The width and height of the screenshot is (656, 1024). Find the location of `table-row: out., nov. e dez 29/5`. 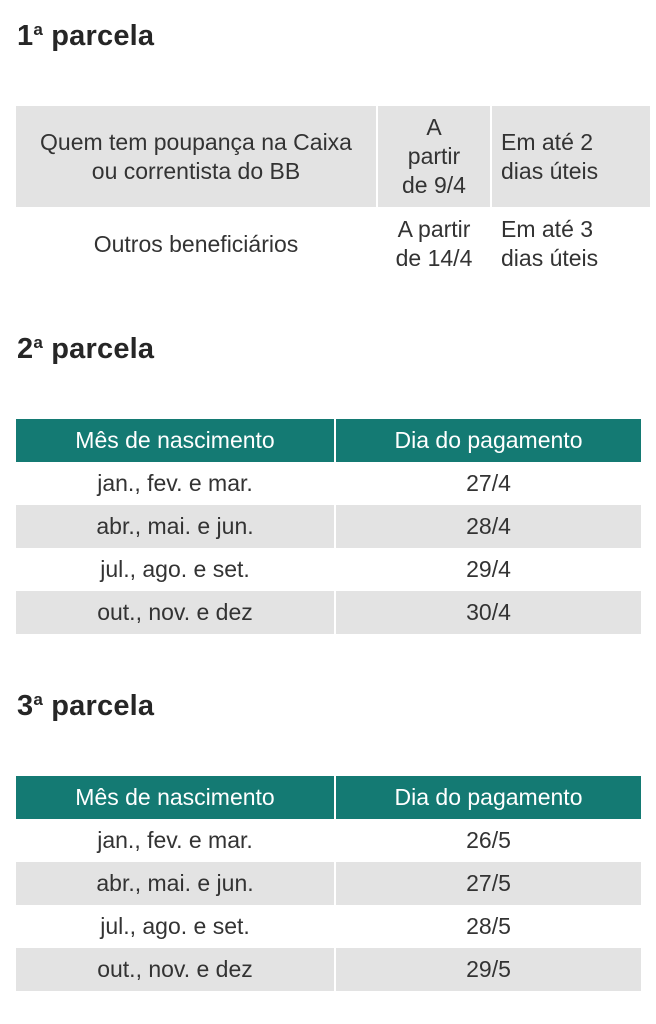

table-row: out., nov. e dez 29/5 is located at coordinates (328, 969).